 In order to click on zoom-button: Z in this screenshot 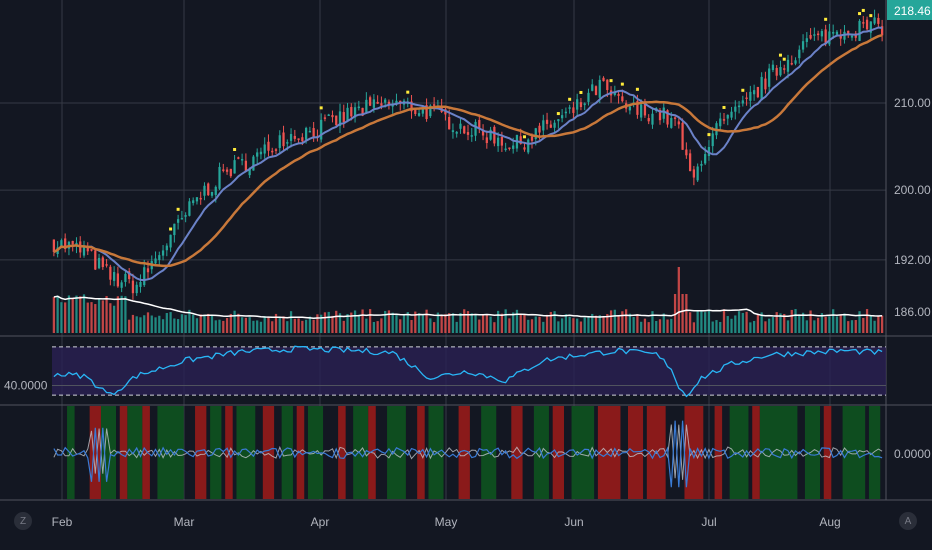, I will do `click(23, 521)`.